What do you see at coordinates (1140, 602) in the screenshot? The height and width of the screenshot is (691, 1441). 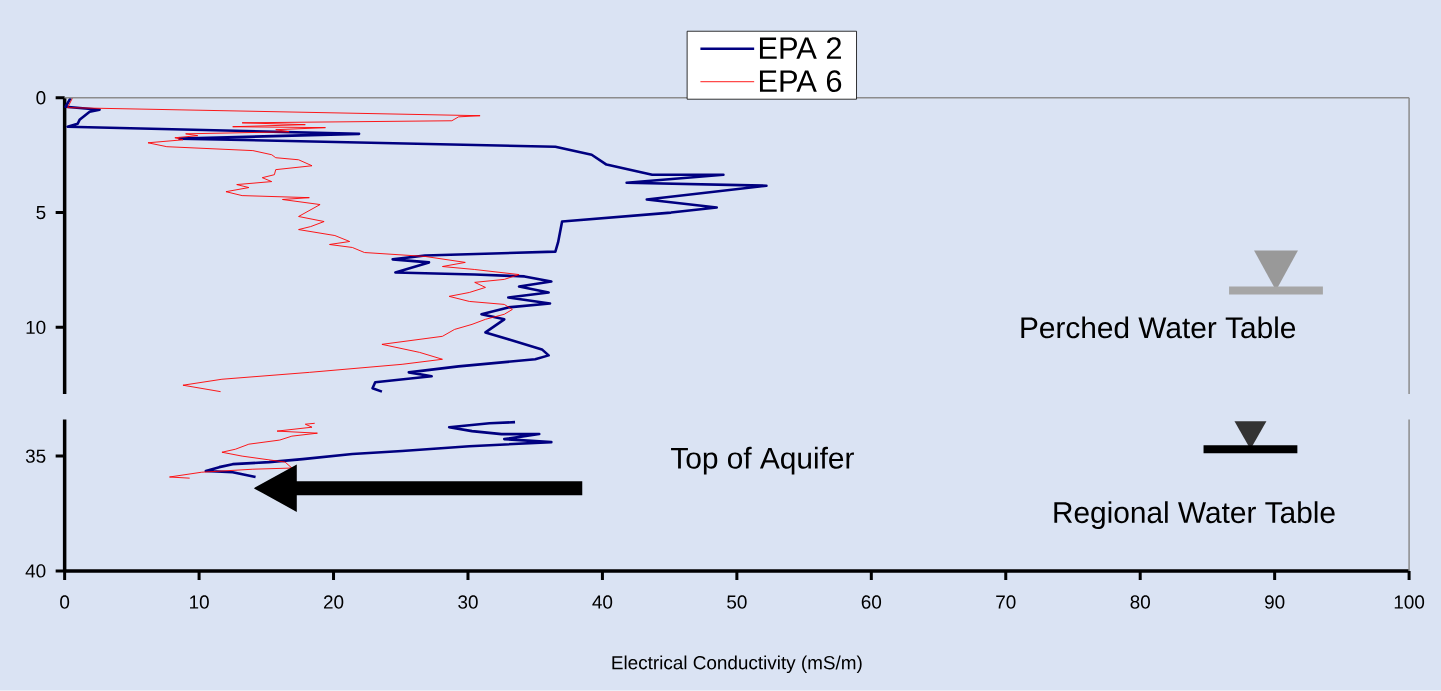 I see `x-tick-label: 80` at bounding box center [1140, 602].